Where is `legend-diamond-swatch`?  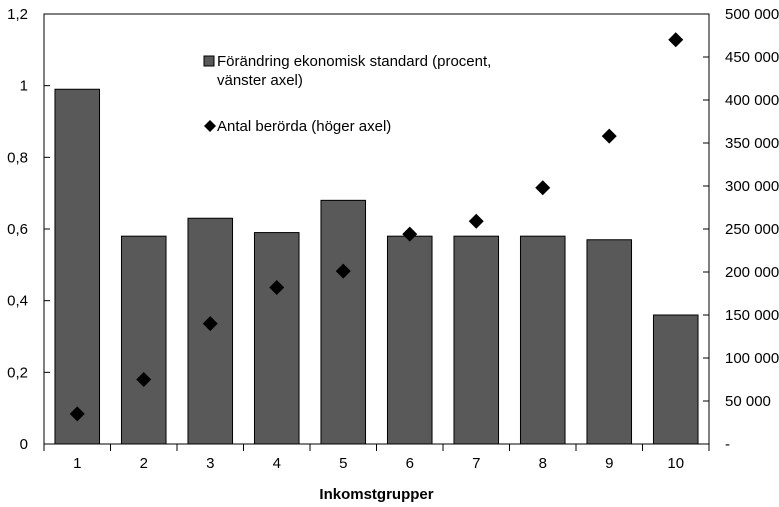
legend-diamond-swatch is located at coordinates (210, 126).